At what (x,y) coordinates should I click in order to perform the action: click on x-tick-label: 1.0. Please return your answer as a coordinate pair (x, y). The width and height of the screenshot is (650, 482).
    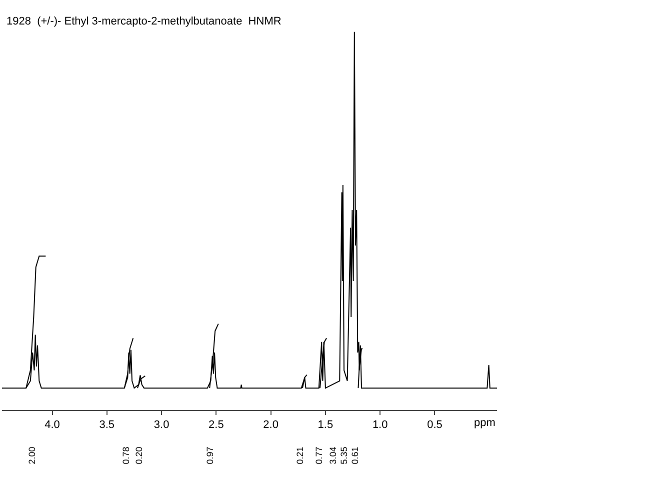
    Looking at the image, I should click on (380, 425).